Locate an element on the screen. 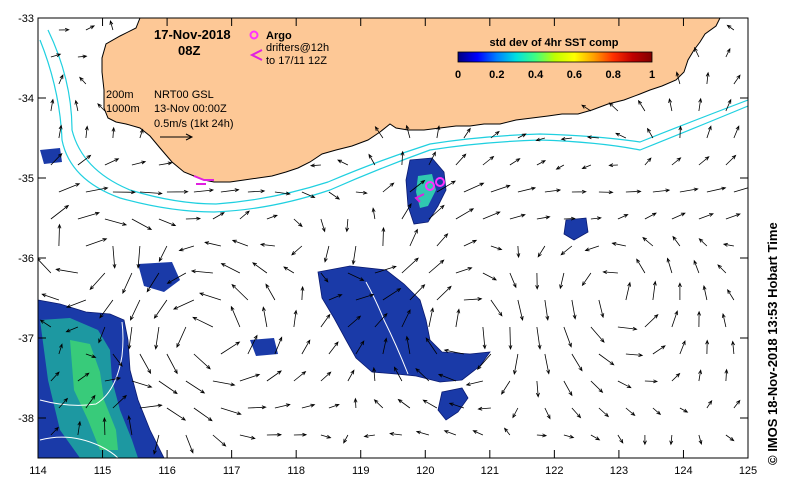 This screenshot has height=492, width=790. x-tick-label: 120 is located at coordinates (425, 471).